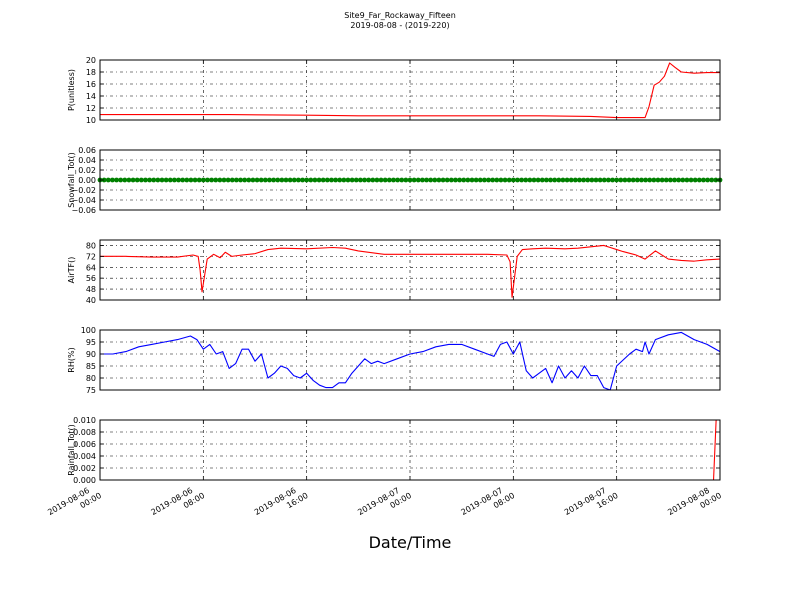 The image size is (800, 600). Describe the element at coordinates (410, 542) in the screenshot. I see `x-axis-label: Date/Time` at that location.